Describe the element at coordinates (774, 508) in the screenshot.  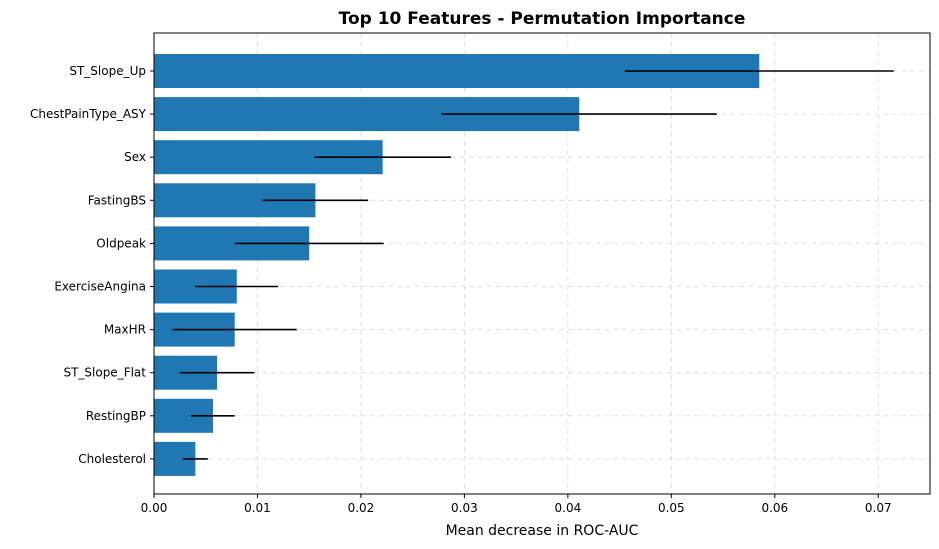
I see `x-tick-label: 0.06` at that location.